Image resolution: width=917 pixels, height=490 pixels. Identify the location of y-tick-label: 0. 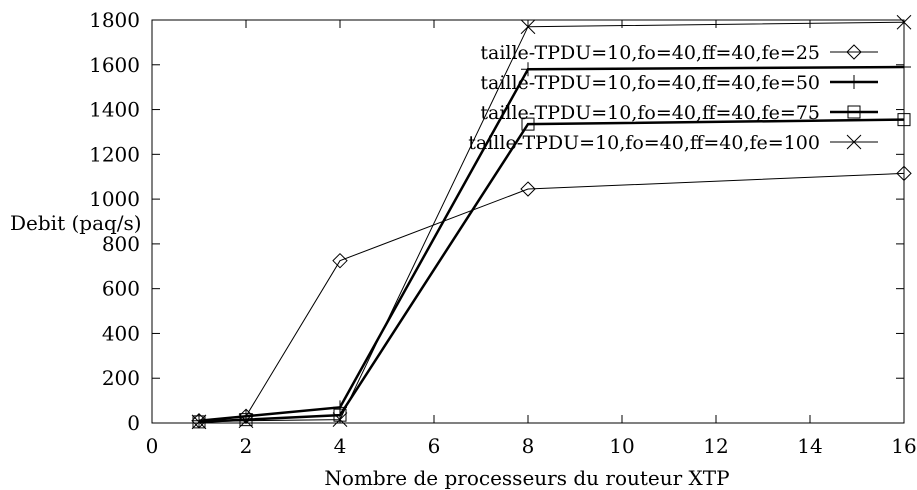
(133, 423).